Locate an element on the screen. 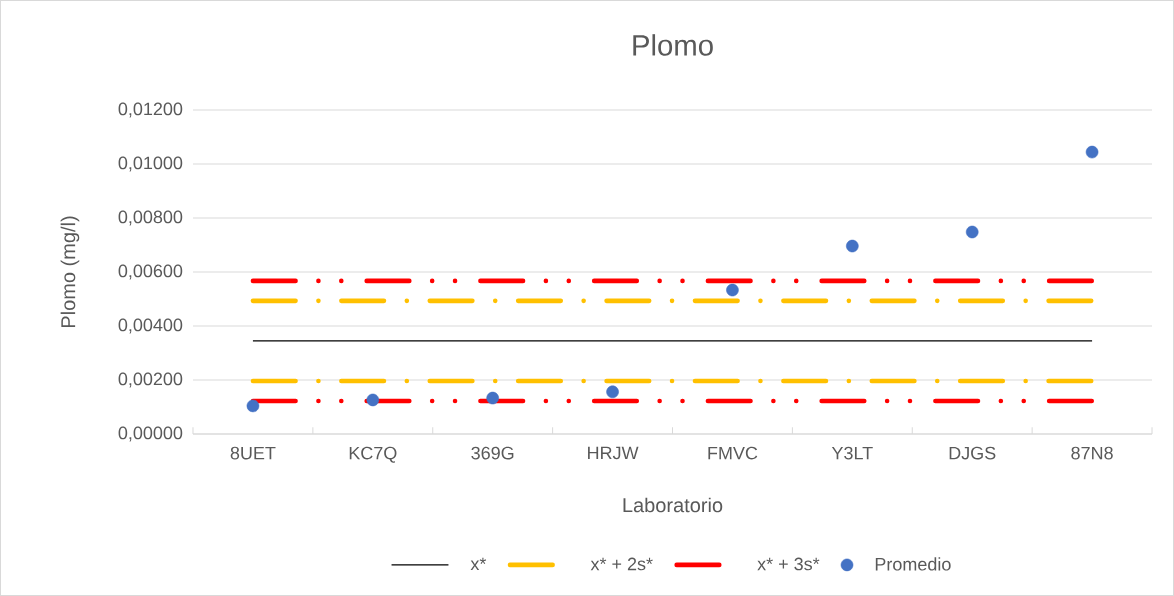 Image resolution: width=1174 pixels, height=596 pixels. chart-title: Plomo is located at coordinates (673, 45).